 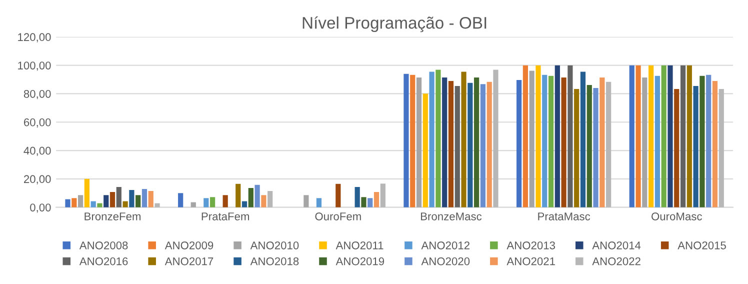 What do you see at coordinates (564, 216) in the screenshot?
I see `x-tick-label: PrataMasc` at bounding box center [564, 216].